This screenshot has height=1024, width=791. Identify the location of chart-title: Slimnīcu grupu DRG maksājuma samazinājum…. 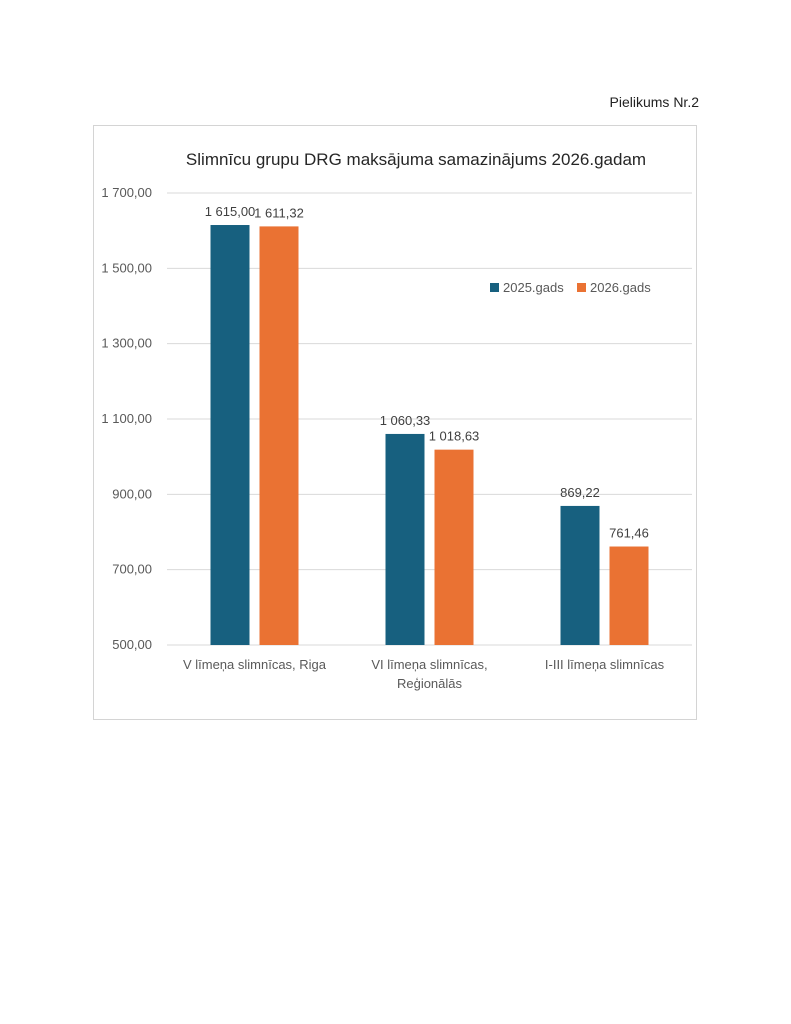
(416, 159).